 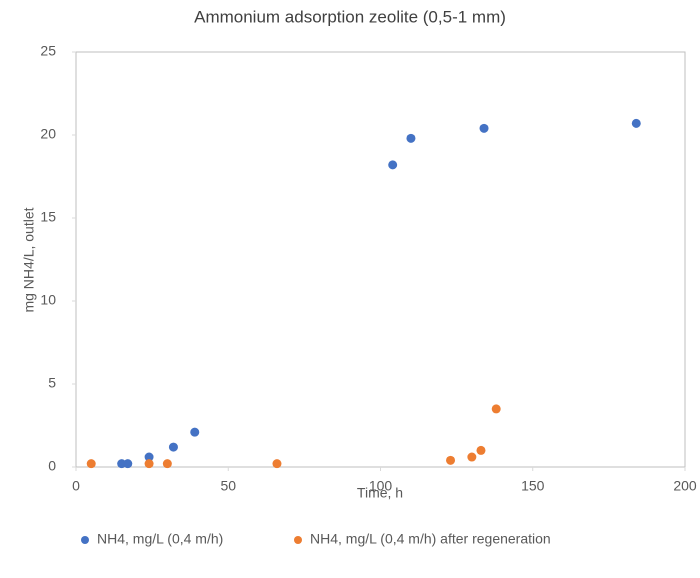 I want to click on y-tick-label: 25, so click(x=48, y=51).